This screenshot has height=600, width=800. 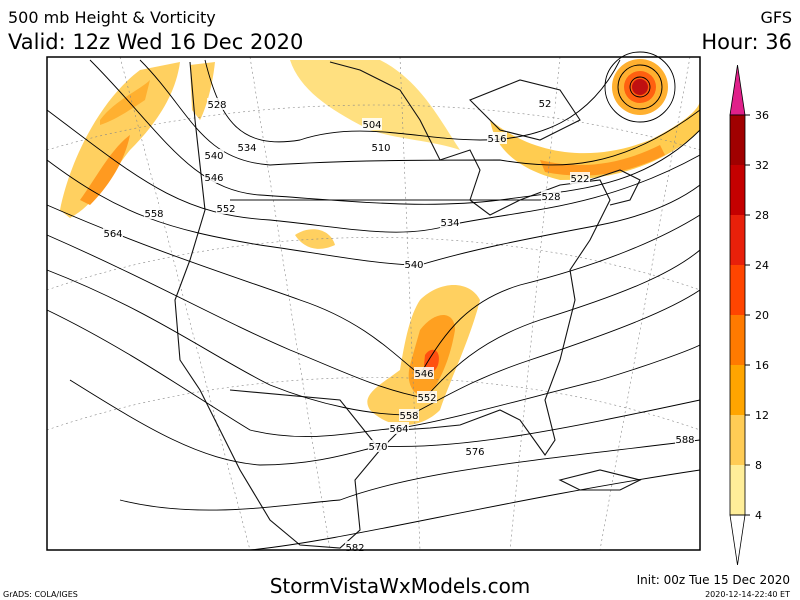 I want to click on timestamp: 2020-12-14-22:40 ET, so click(x=747, y=594).